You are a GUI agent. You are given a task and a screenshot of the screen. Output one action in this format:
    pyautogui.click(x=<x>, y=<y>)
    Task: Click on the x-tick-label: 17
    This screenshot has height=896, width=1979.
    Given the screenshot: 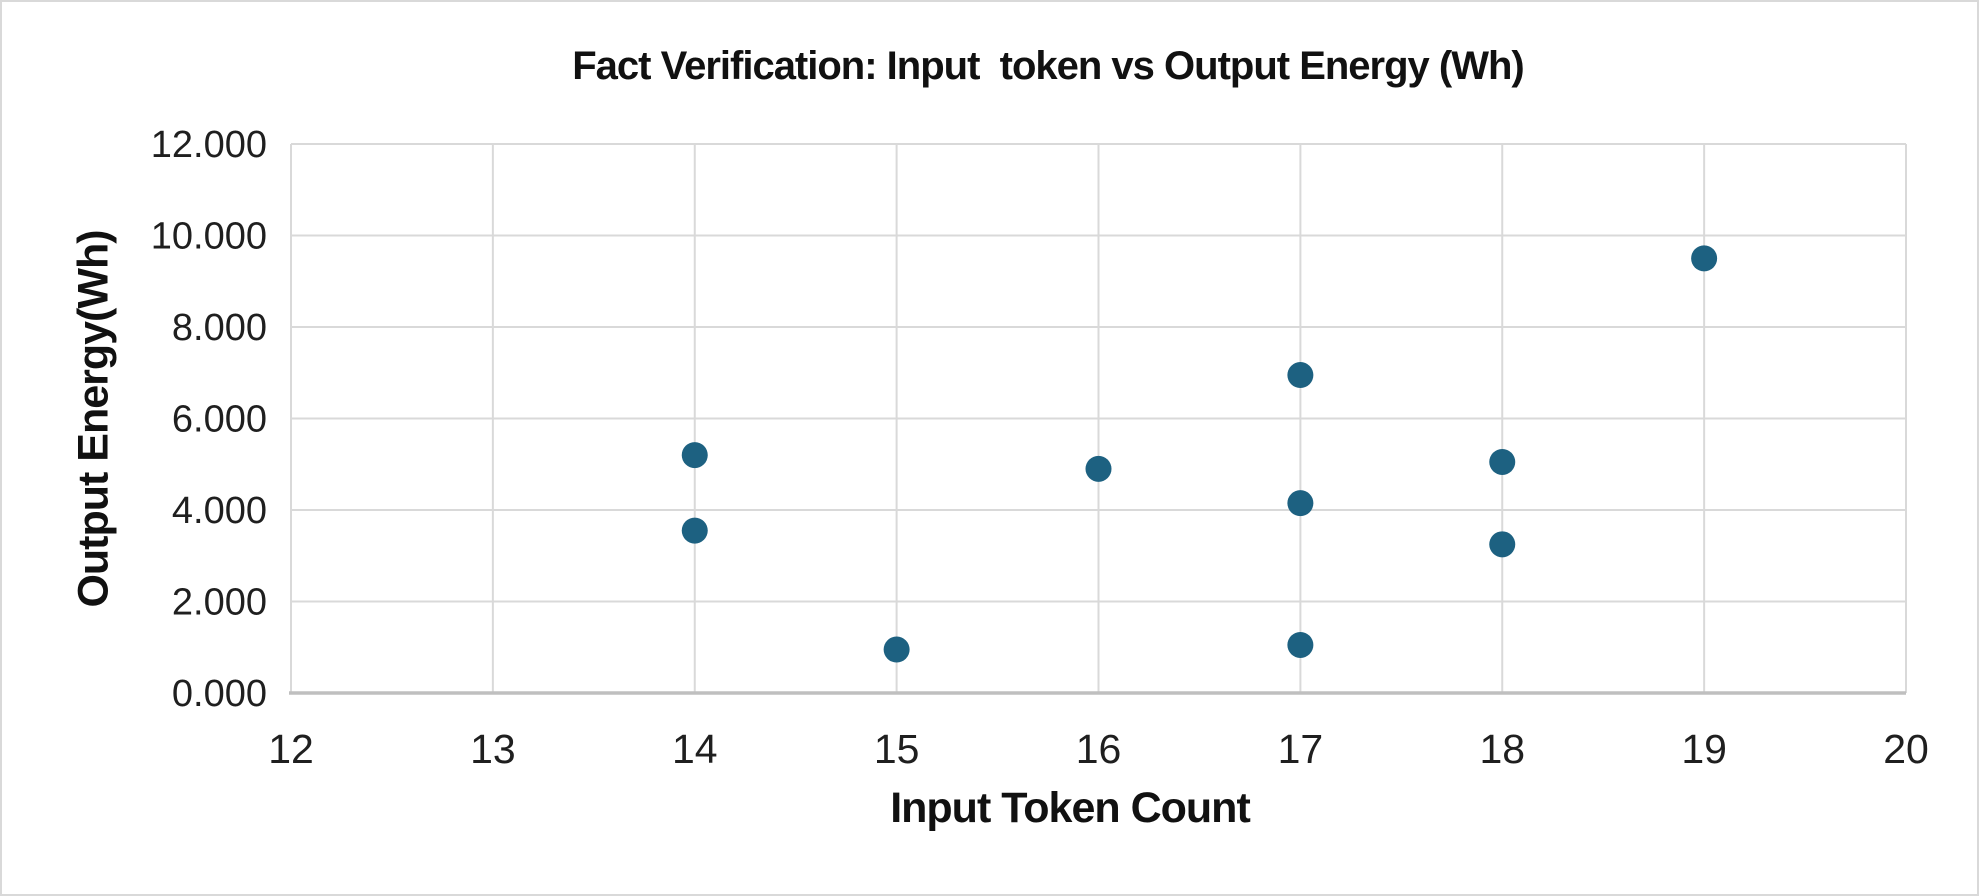 What is the action you would take?
    pyautogui.click(x=1301, y=749)
    